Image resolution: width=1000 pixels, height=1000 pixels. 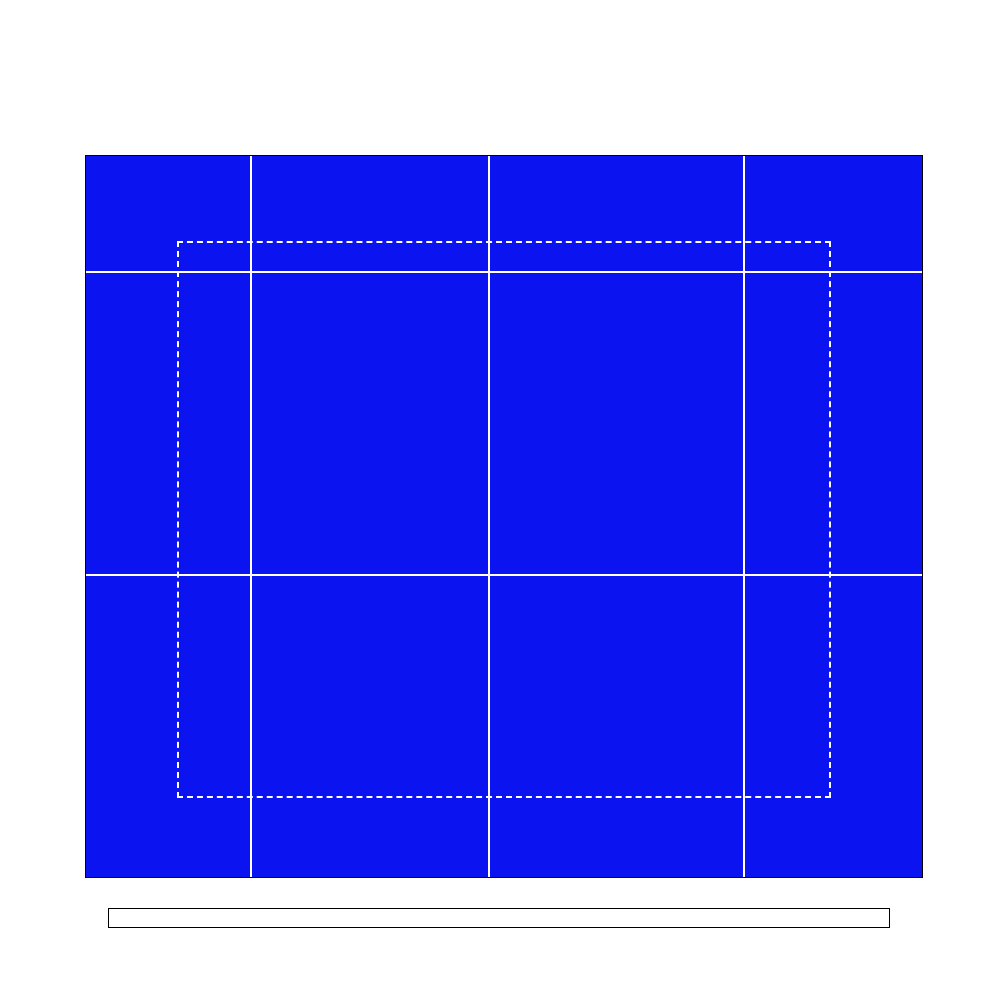 What do you see at coordinates (251, 516) in the screenshot?
I see `gridline-lon-138e` at bounding box center [251, 516].